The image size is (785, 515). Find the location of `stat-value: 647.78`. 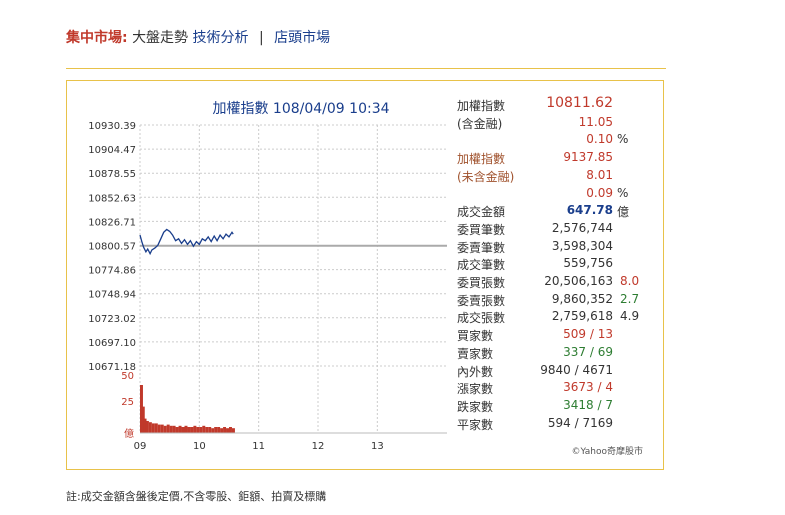

stat-value: 647.78 is located at coordinates (589, 210).